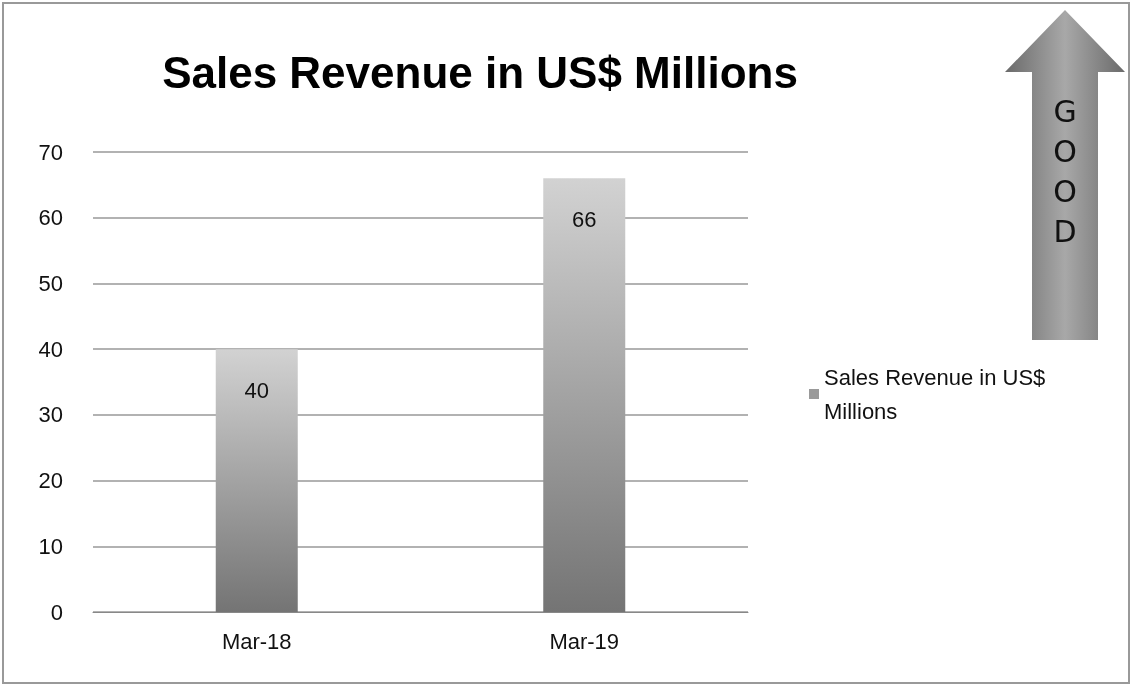 The image size is (1134, 688). Describe the element at coordinates (584, 641) in the screenshot. I see `x-tick-label: Mar-19` at that location.